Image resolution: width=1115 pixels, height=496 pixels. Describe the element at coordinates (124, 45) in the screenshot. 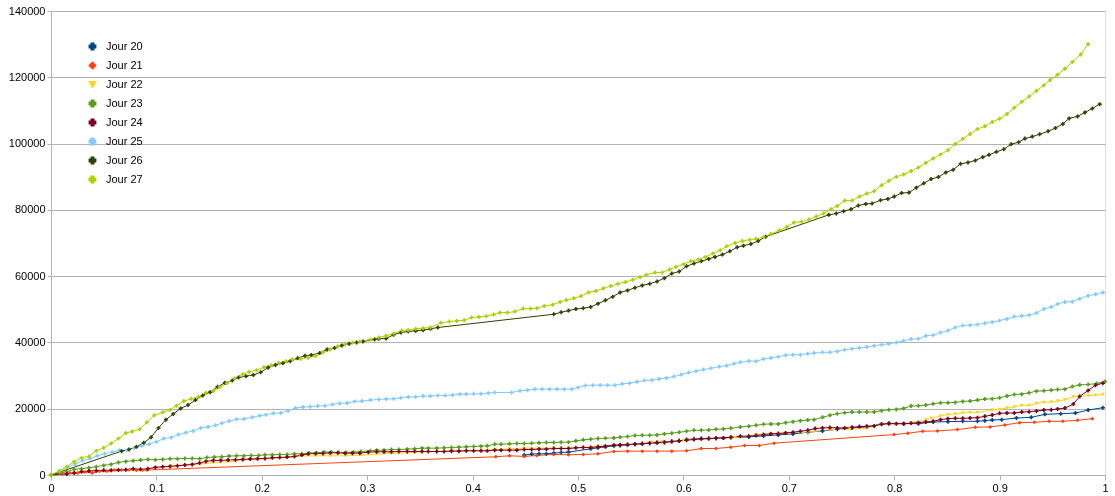

I see `legend-label: Jour 20` at that location.